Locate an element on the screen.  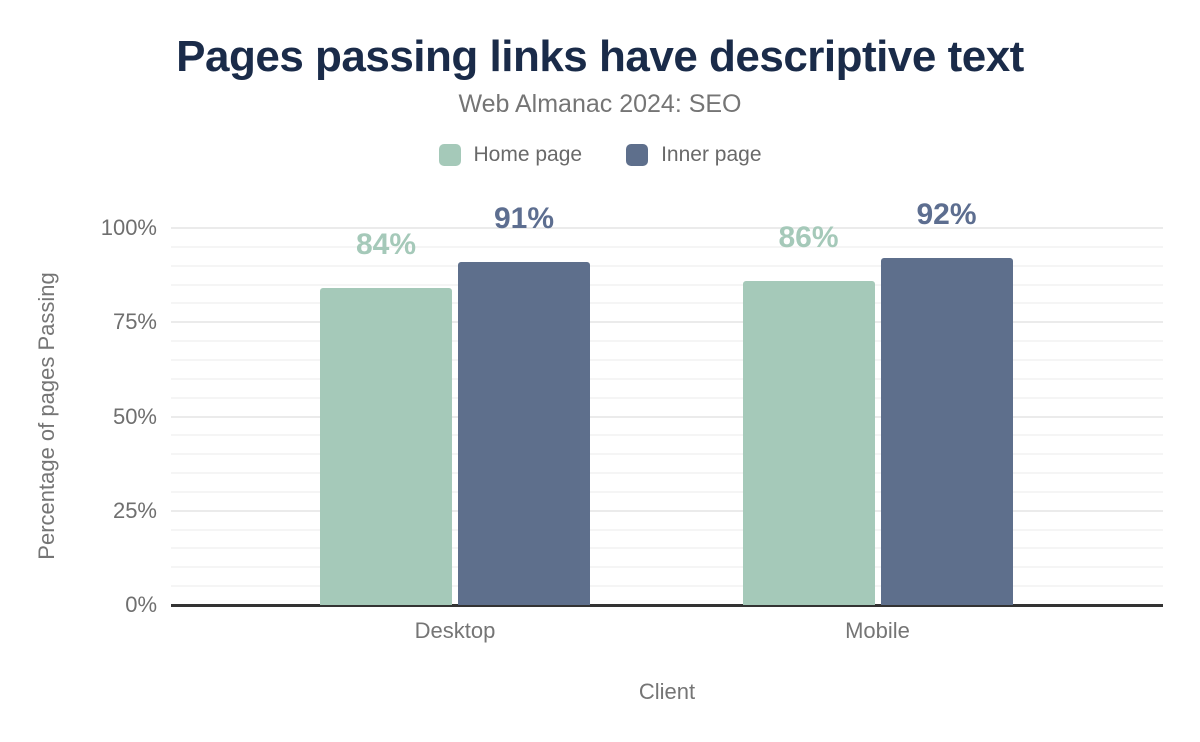
bar-value-label-mobile-inner-page: 92% is located at coordinates (946, 215).